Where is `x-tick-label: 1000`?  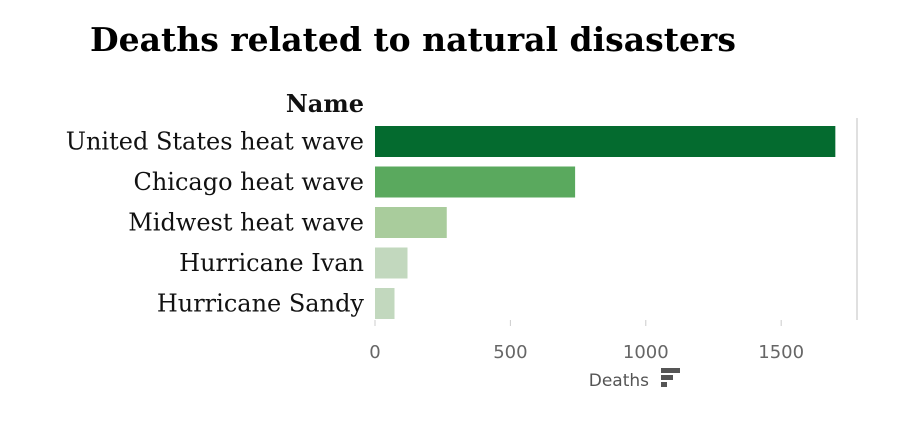
x-tick-label: 1000 is located at coordinates (646, 352).